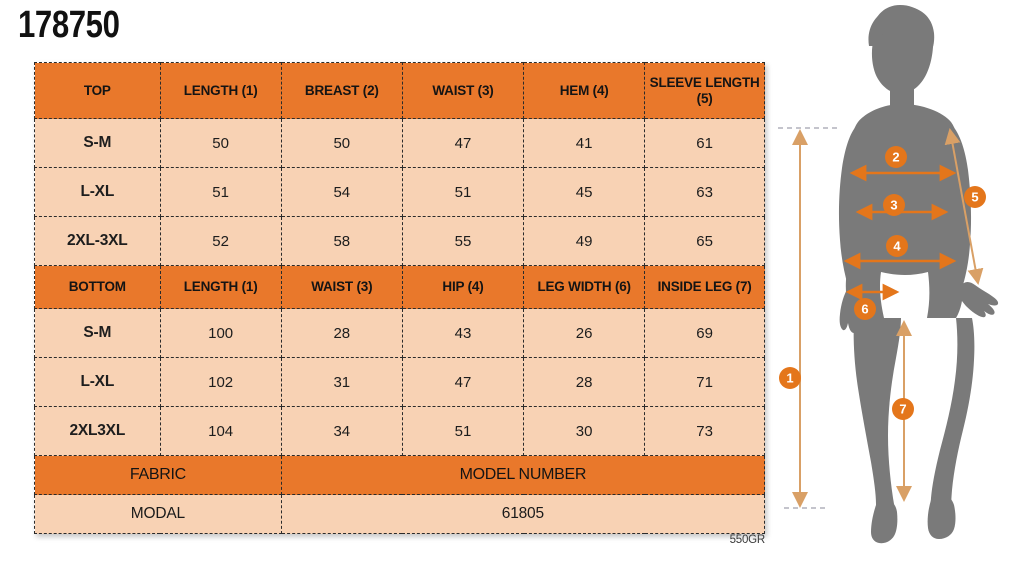 The width and height of the screenshot is (1024, 570). What do you see at coordinates (341, 382) in the screenshot?
I see `cell-value: 31` at bounding box center [341, 382].